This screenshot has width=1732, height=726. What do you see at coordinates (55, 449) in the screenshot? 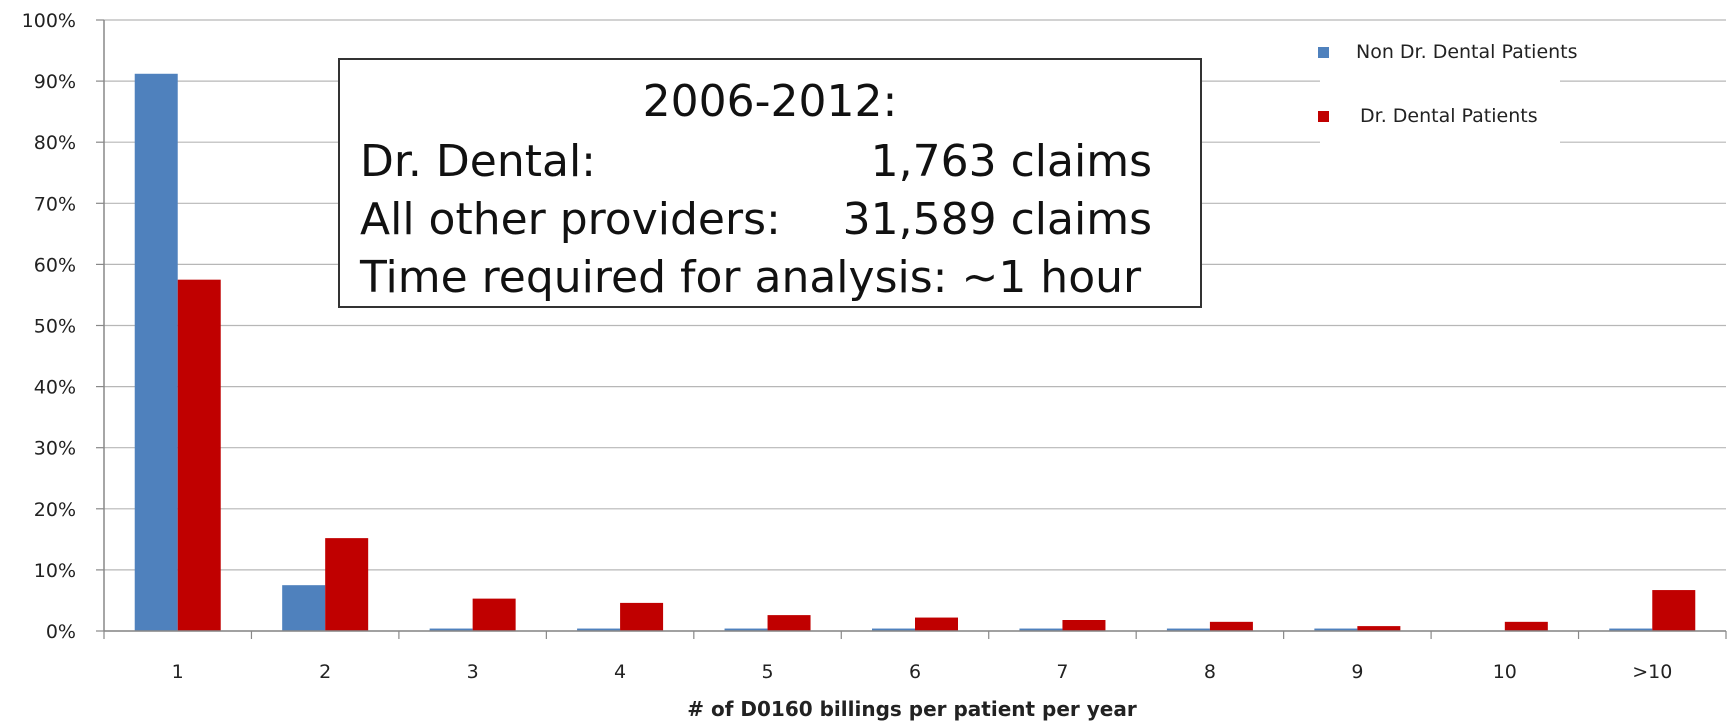
I see `y-tick-label: 30%` at bounding box center [55, 449].